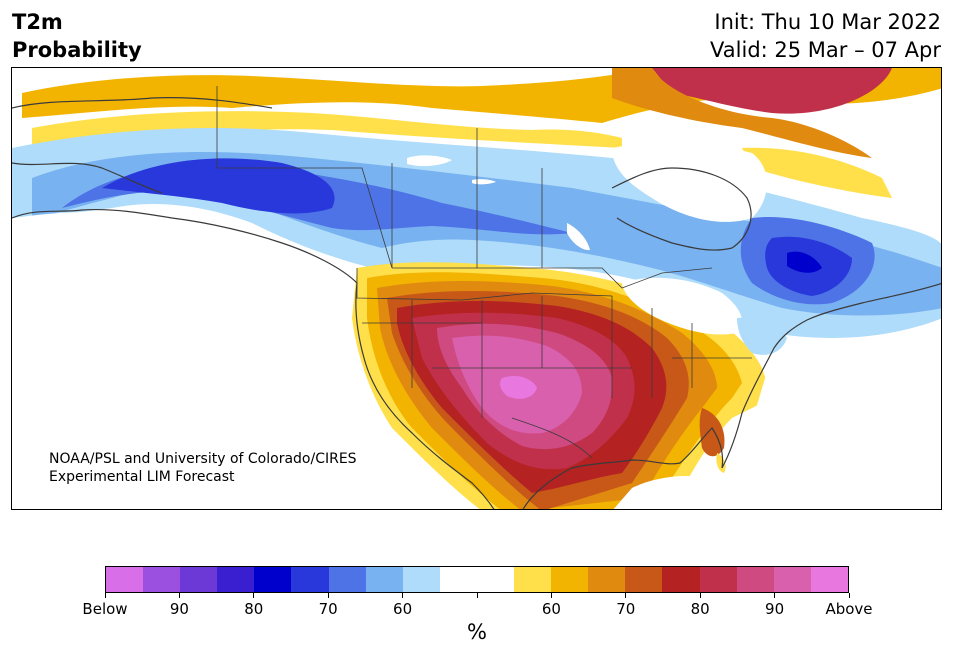 The width and height of the screenshot is (953, 659). I want to click on warm-magenta-core, so click(518, 387).